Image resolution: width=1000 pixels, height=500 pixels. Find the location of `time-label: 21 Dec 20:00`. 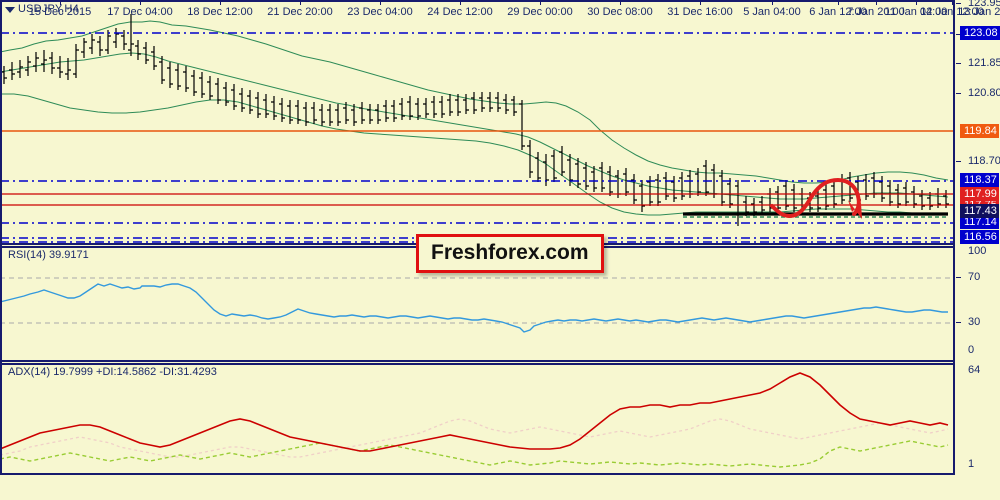

time-label: 21 Dec 20:00 is located at coordinates (300, 12).